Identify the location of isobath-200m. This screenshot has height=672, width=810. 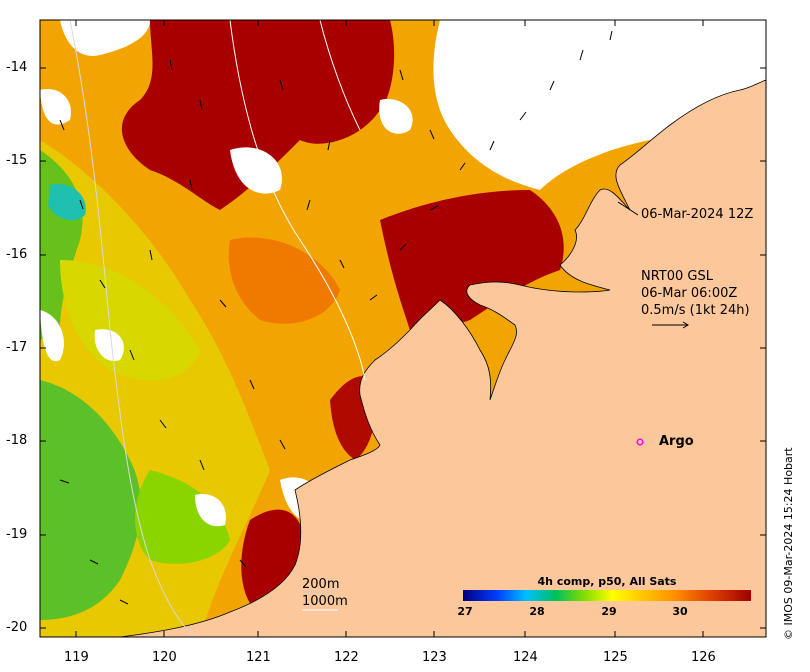
(132, 328).